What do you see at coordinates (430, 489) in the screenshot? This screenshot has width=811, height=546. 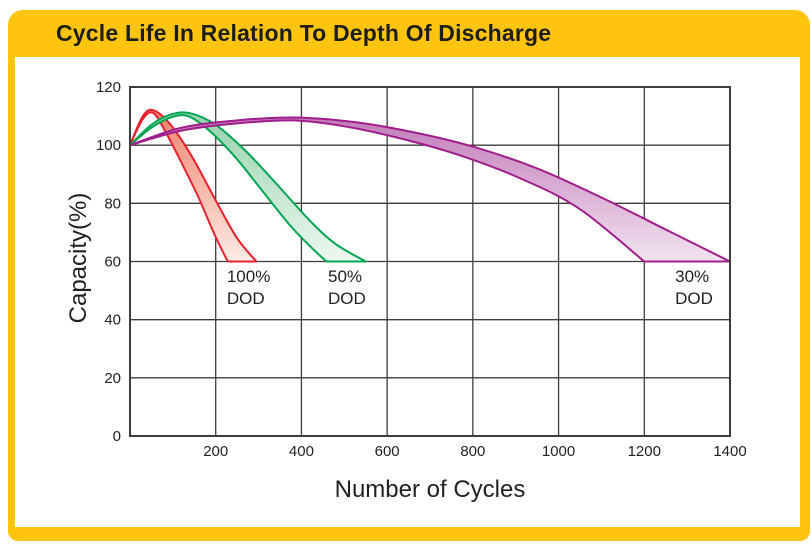 I see `x-axis-title: Number of Cycles` at bounding box center [430, 489].